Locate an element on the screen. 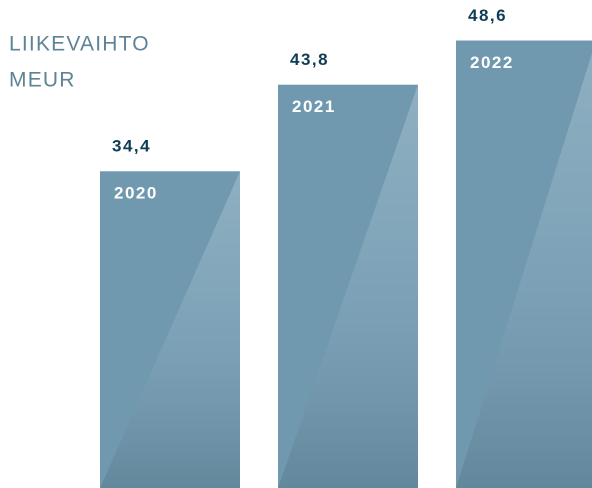 The height and width of the screenshot is (488, 592). category-label: 2022 is located at coordinates (492, 62).